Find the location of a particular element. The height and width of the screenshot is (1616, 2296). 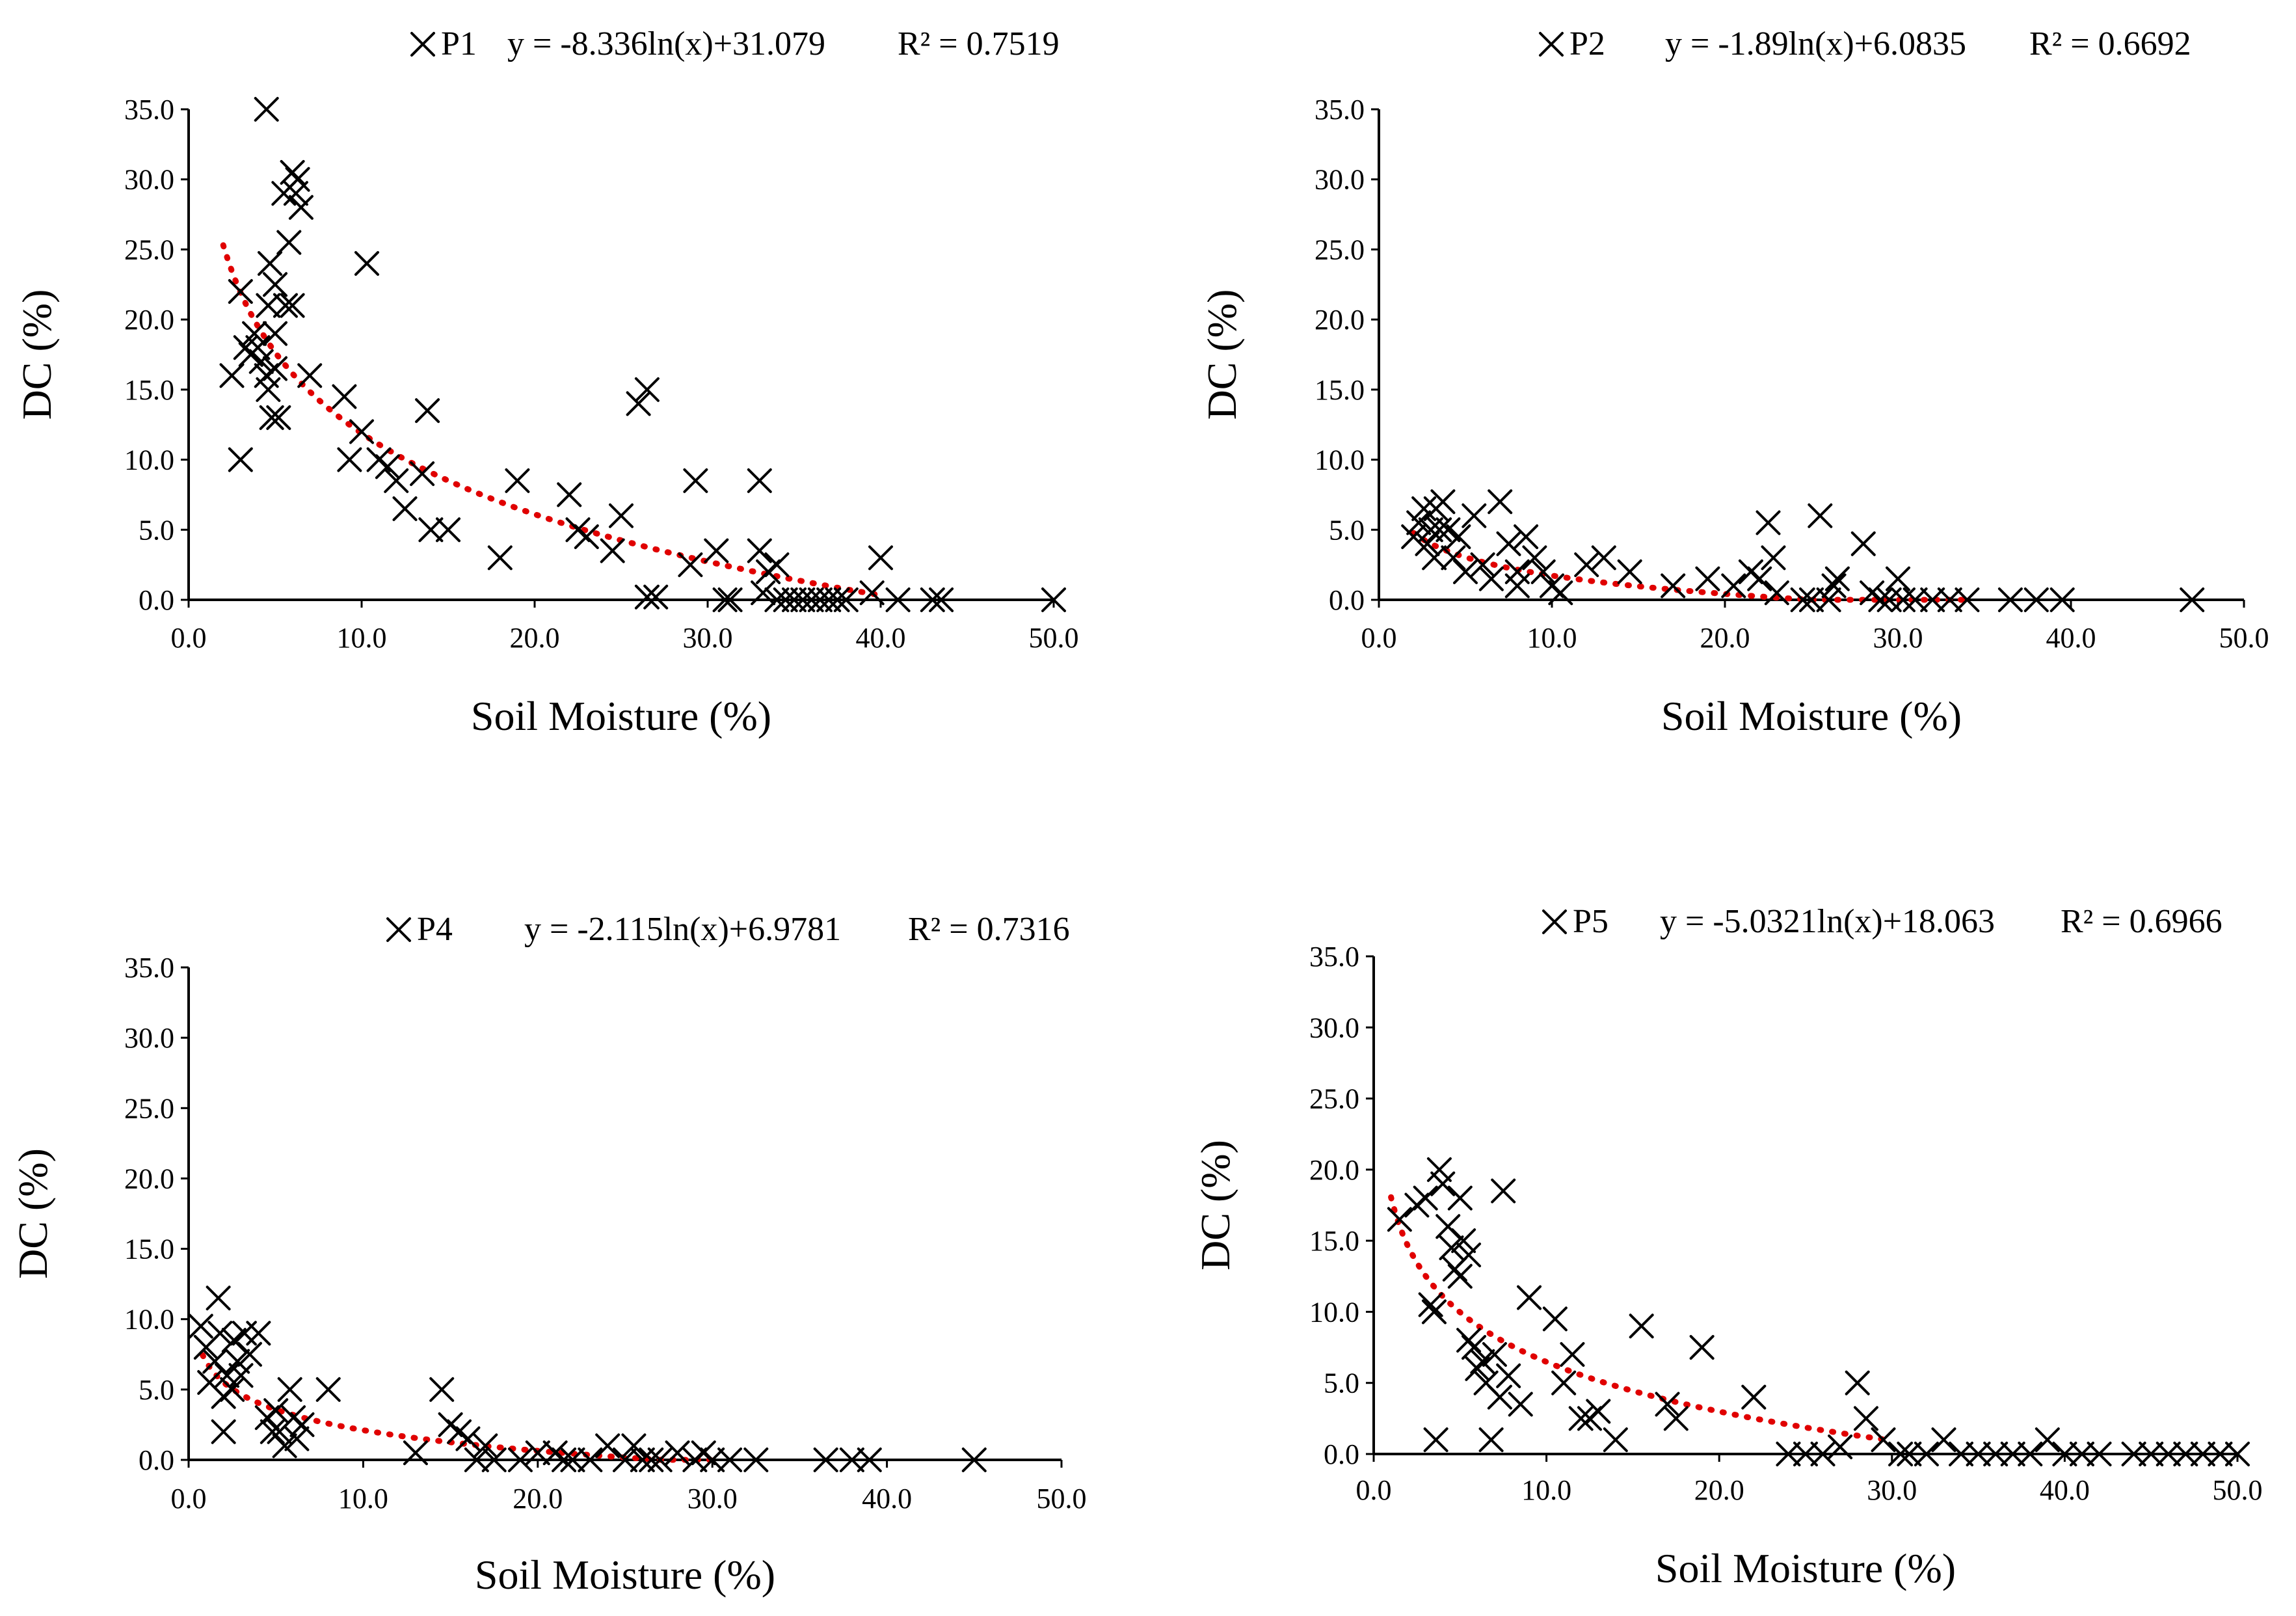

y-tick-label: 30.0 is located at coordinates (1340, 180).